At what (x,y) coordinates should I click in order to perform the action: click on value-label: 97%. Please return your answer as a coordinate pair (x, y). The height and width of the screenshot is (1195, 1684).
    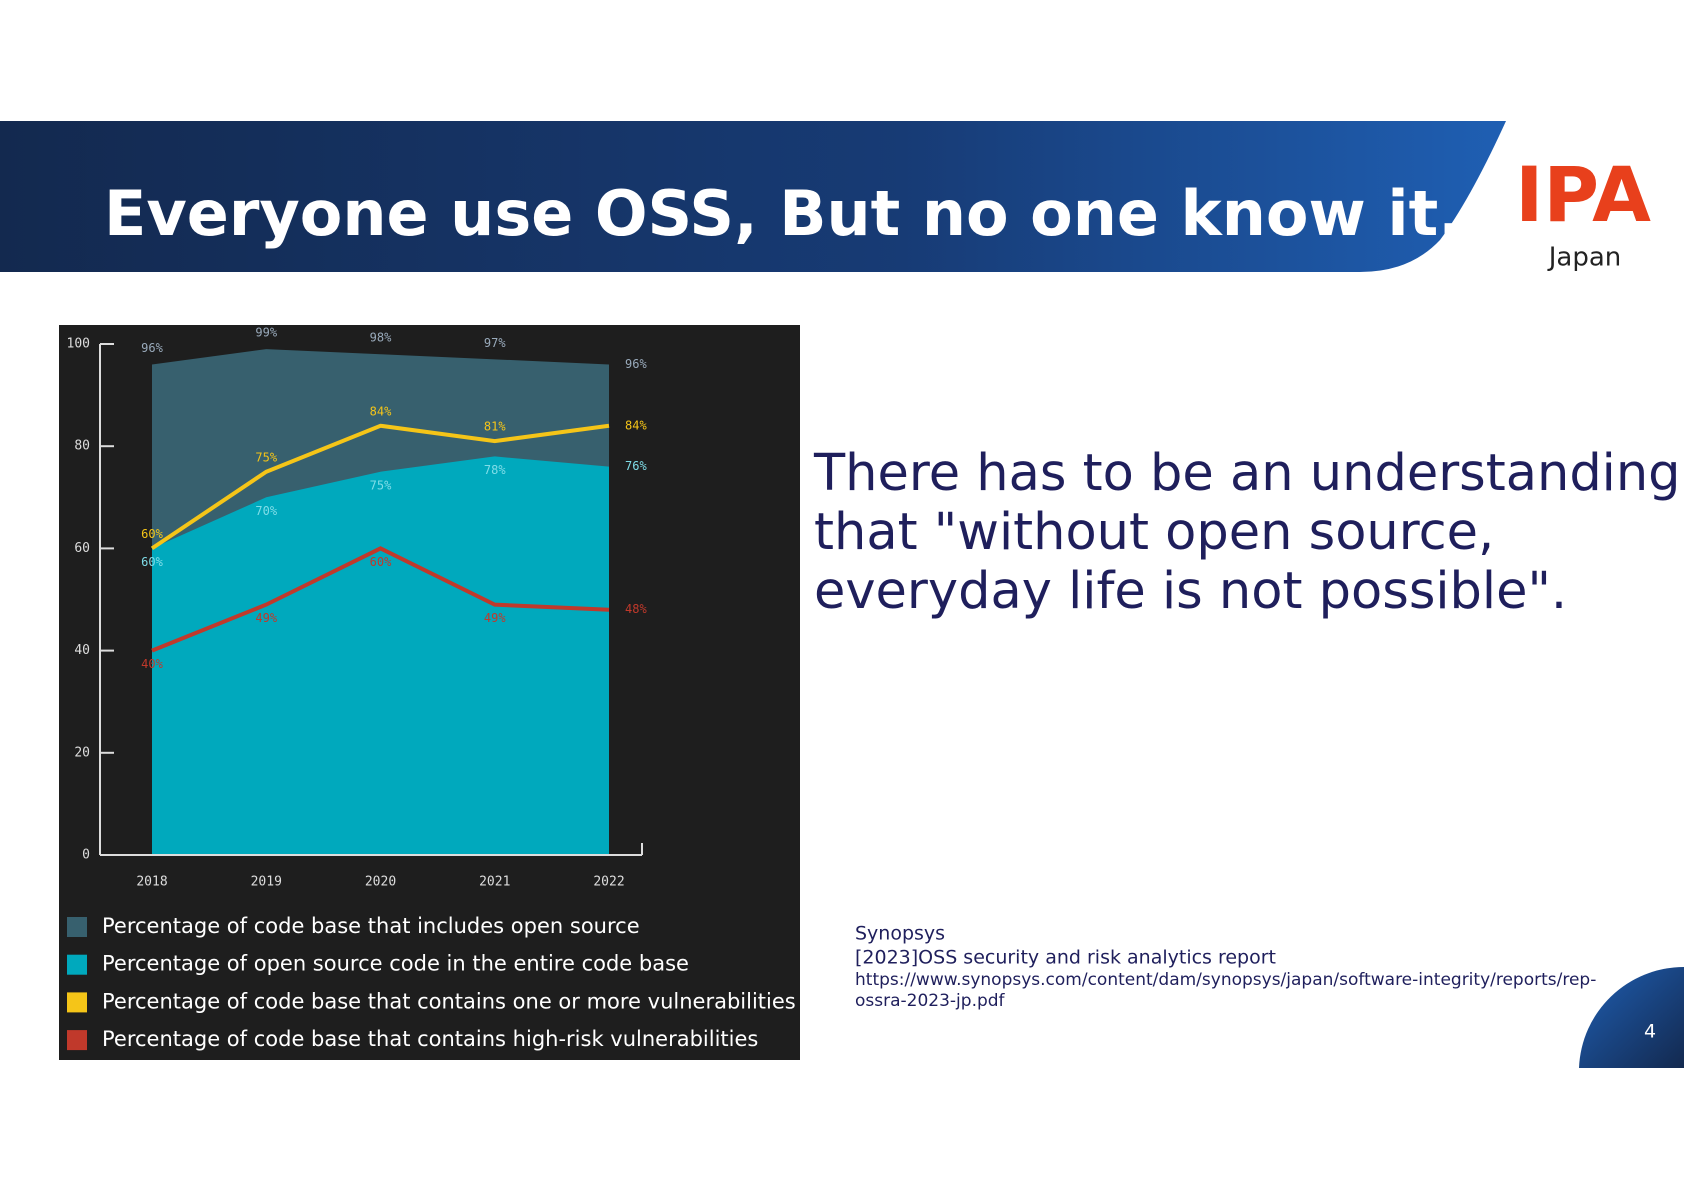
    Looking at the image, I should click on (495, 343).